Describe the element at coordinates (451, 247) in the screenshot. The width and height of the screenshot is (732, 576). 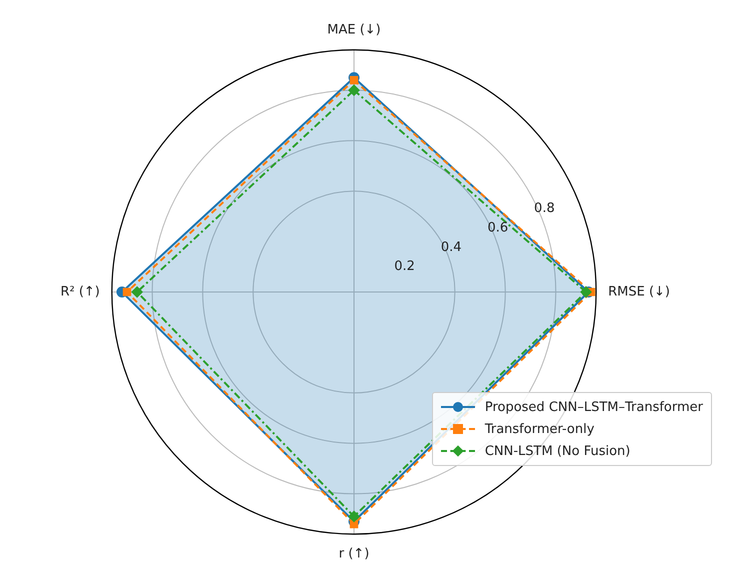
I see `y-tick-label: 0.4` at that location.